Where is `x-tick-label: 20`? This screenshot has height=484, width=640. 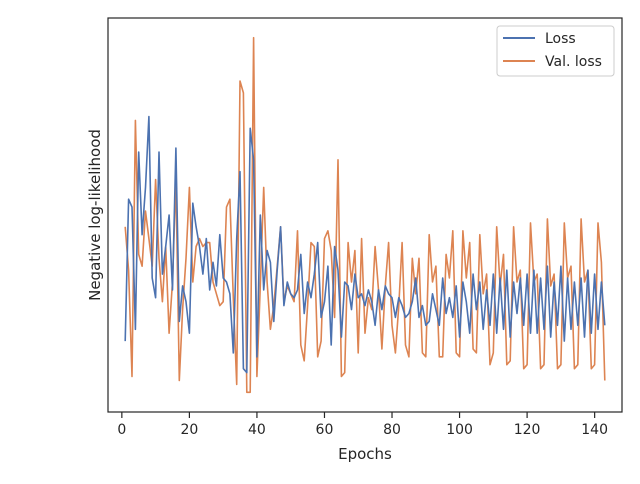 x-tick-label: 20 is located at coordinates (189, 430).